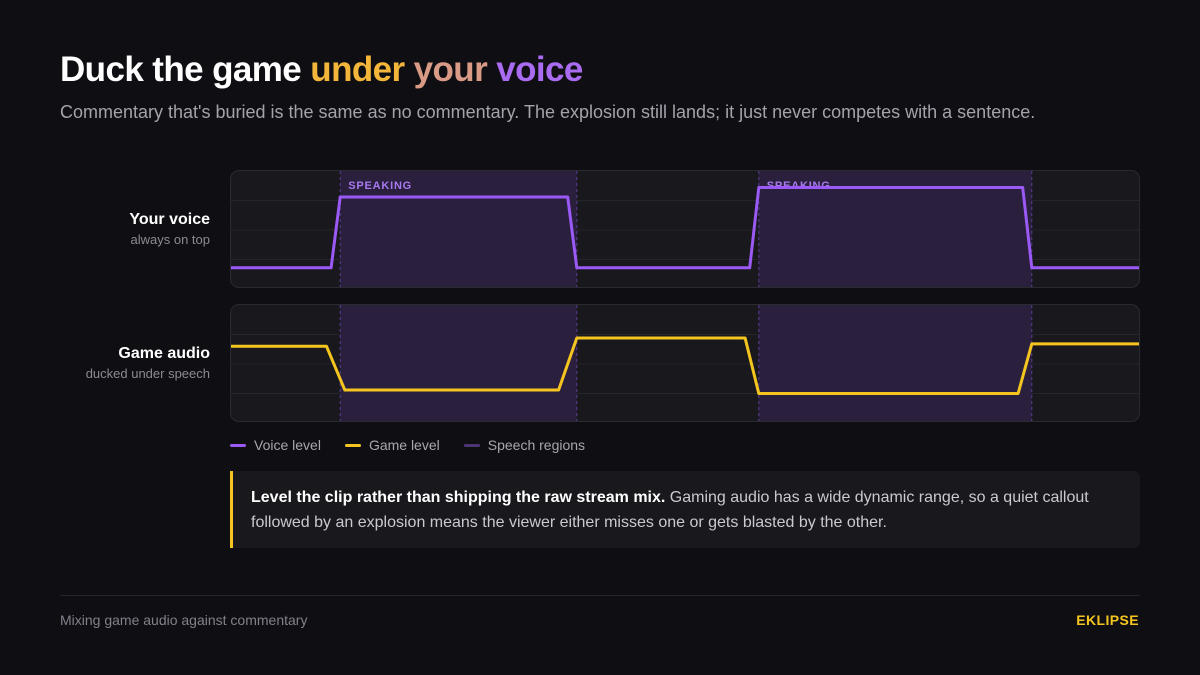 This screenshot has height=675, width=1200. Describe the element at coordinates (380, 186) in the screenshot. I see `speaking-label: SPEAKING` at that location.